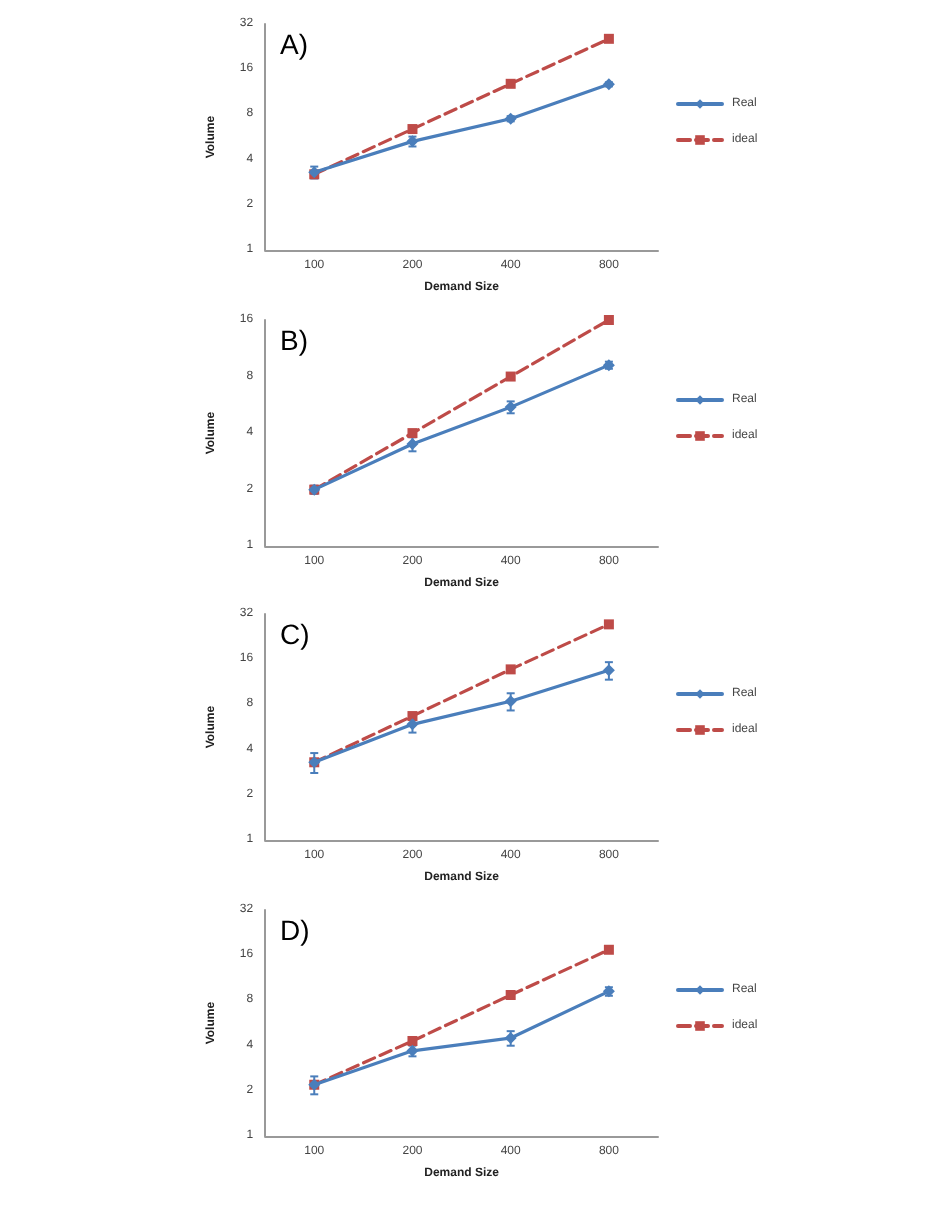 Image resolution: width=942 pixels, height=1210 pixels. Describe the element at coordinates (294, 44) in the screenshot. I see `chart-title: A)` at that location.